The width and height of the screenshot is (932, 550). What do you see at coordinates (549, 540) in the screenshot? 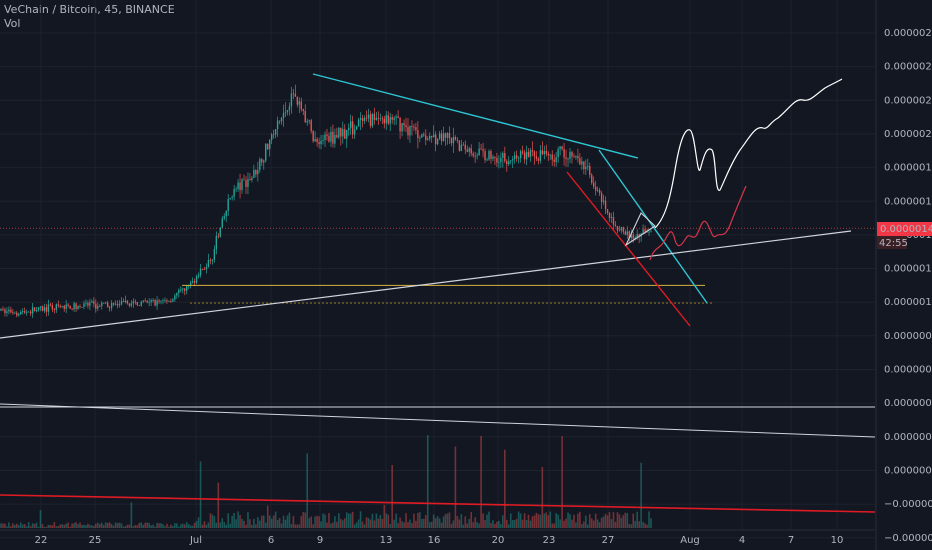
I see `time-tick-label: 23` at bounding box center [549, 540].